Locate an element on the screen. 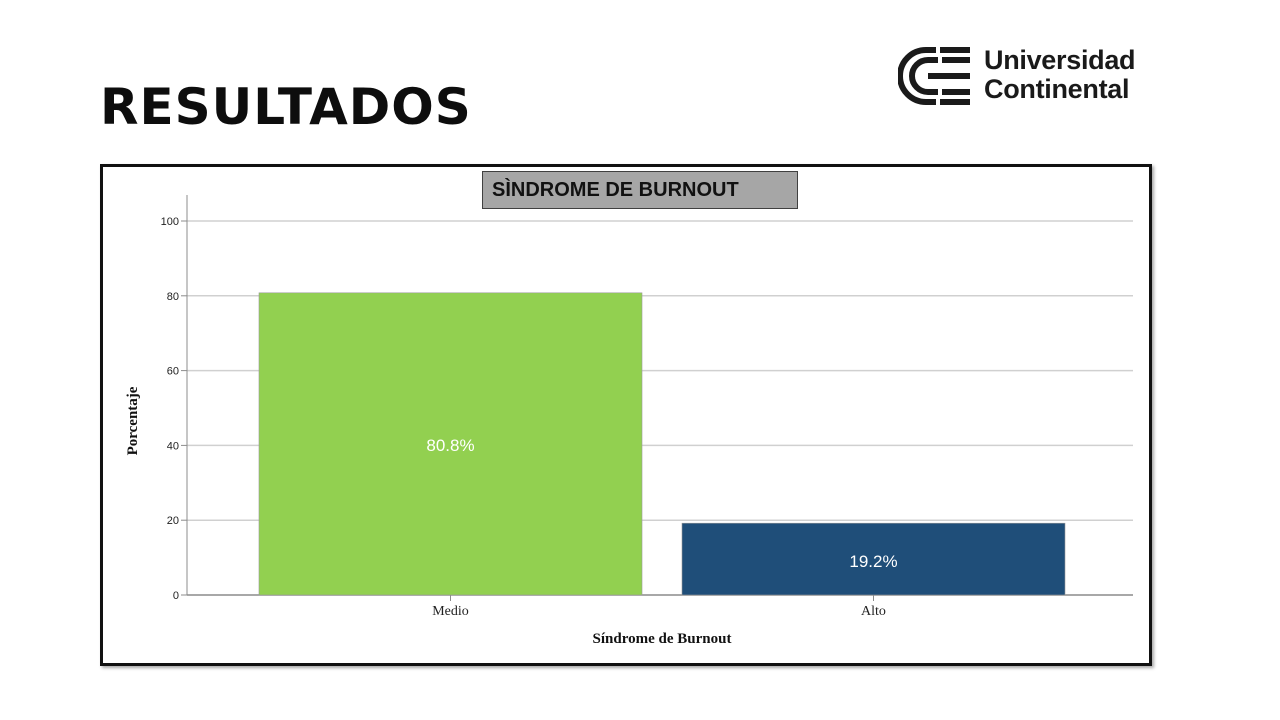 This screenshot has width=1280, height=720. university-logo: Universidad Continental is located at coordinates (1022, 76).